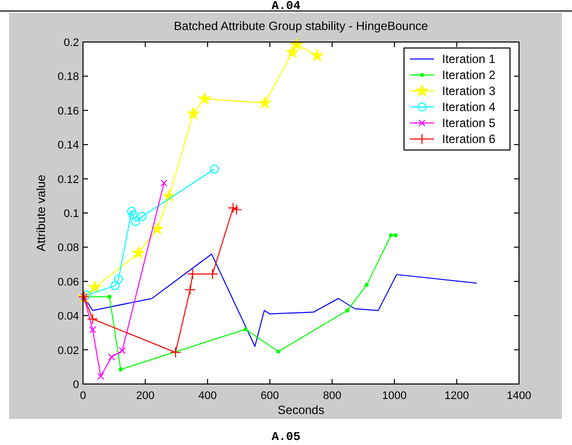 Image resolution: width=572 pixels, height=445 pixels. I want to click on y-tick-label: 0.1, so click(71, 214).